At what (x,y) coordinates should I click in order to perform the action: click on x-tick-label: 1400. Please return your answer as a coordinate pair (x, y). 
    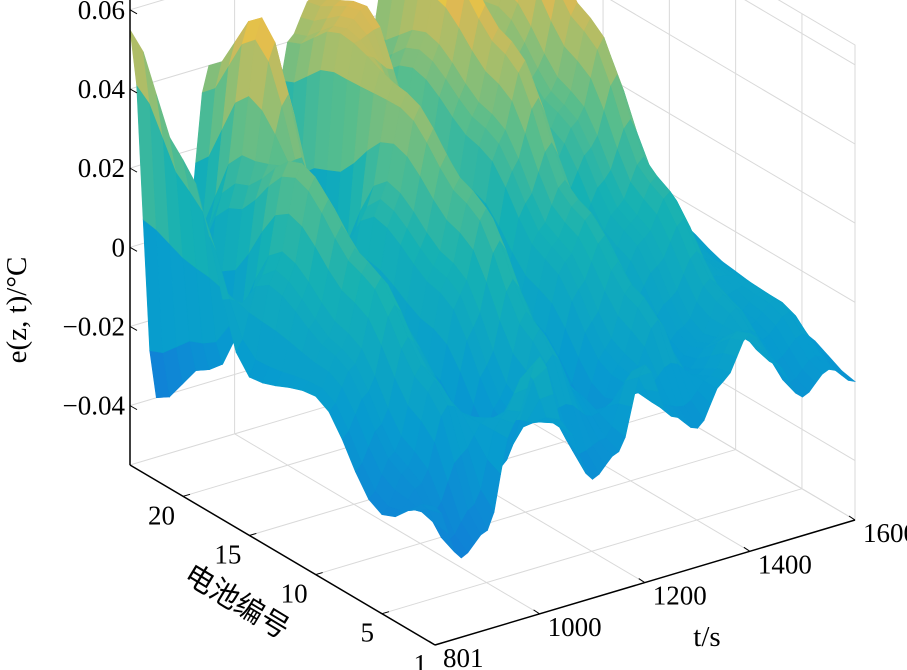
    Looking at the image, I should click on (785, 564).